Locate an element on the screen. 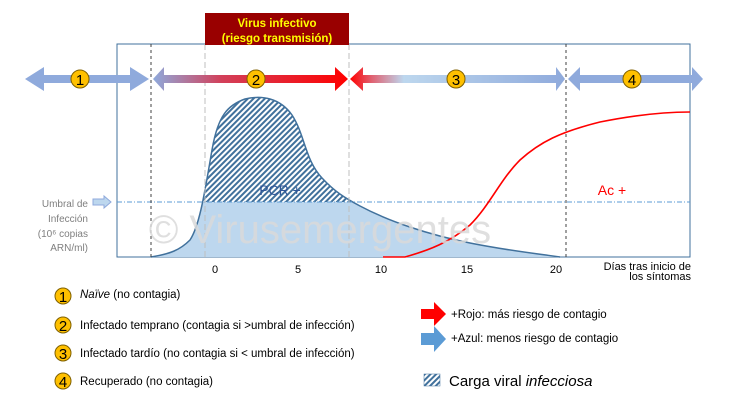 The width and height of the screenshot is (730, 417). threshold-arrow-icon is located at coordinates (102, 202).